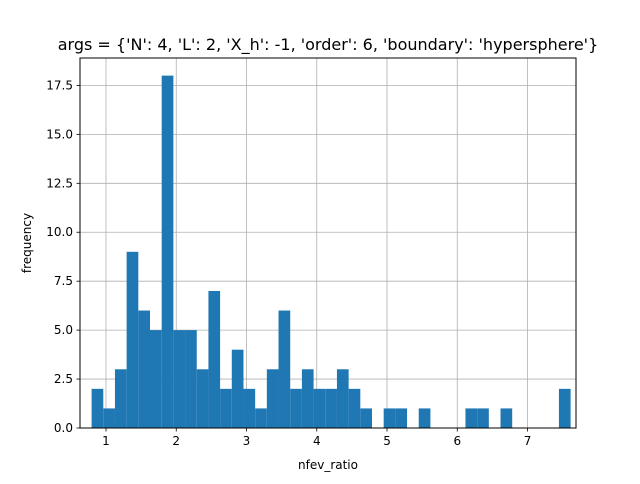 The image size is (640, 484). What do you see at coordinates (59, 183) in the screenshot?
I see `y-tick-label: 12.5` at bounding box center [59, 183].